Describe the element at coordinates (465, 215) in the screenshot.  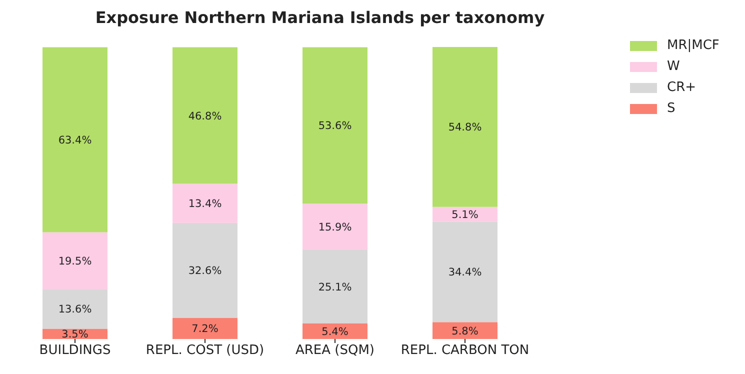
I see `data-label: 5.1%` at that location.